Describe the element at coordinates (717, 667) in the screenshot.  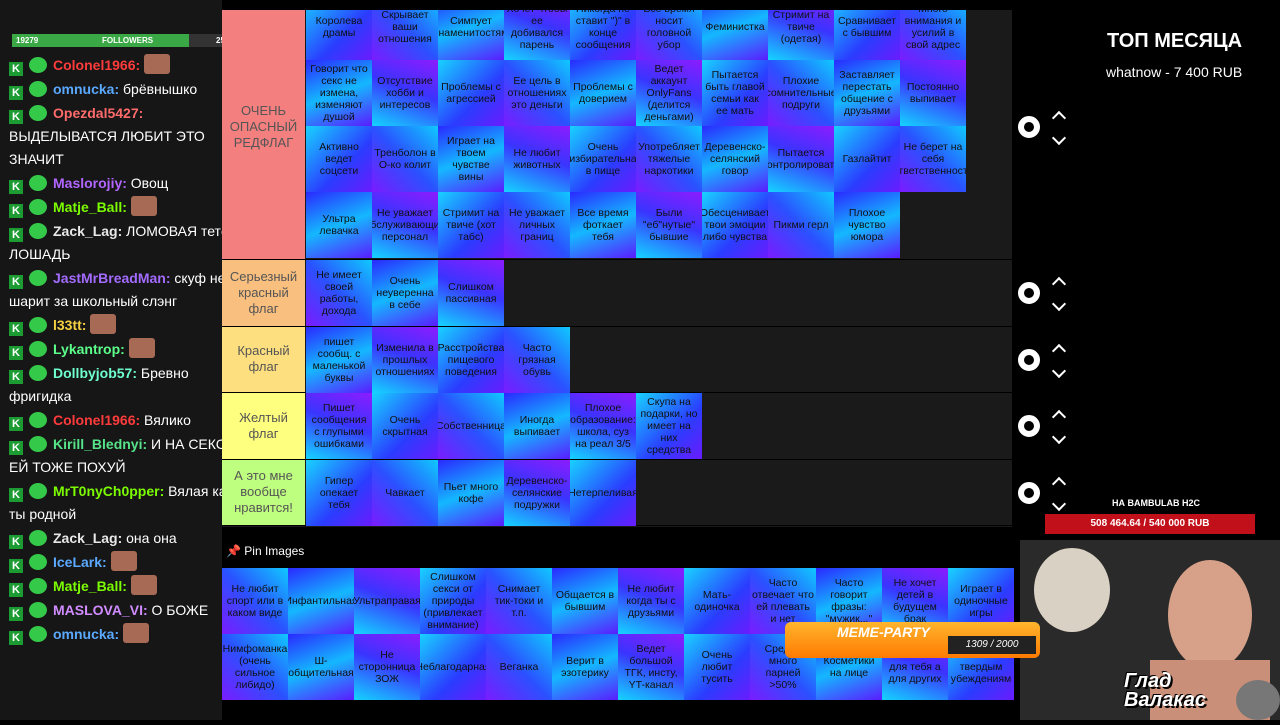
I see `tier-item: Очень любит тусить` at that location.